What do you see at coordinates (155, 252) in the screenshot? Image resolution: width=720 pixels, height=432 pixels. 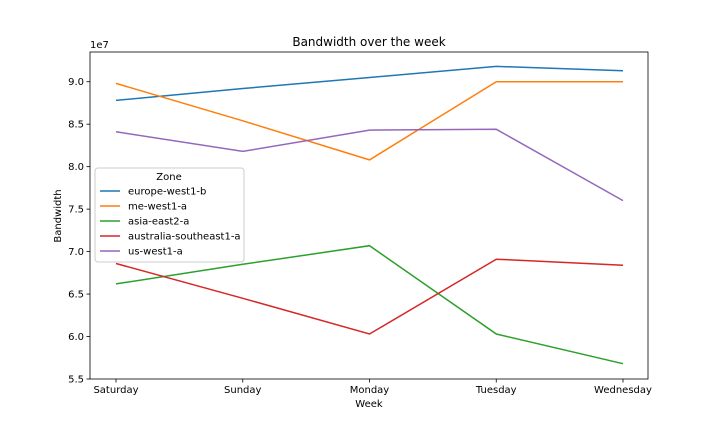 I see `legend-label: us-west1-a` at bounding box center [155, 252].